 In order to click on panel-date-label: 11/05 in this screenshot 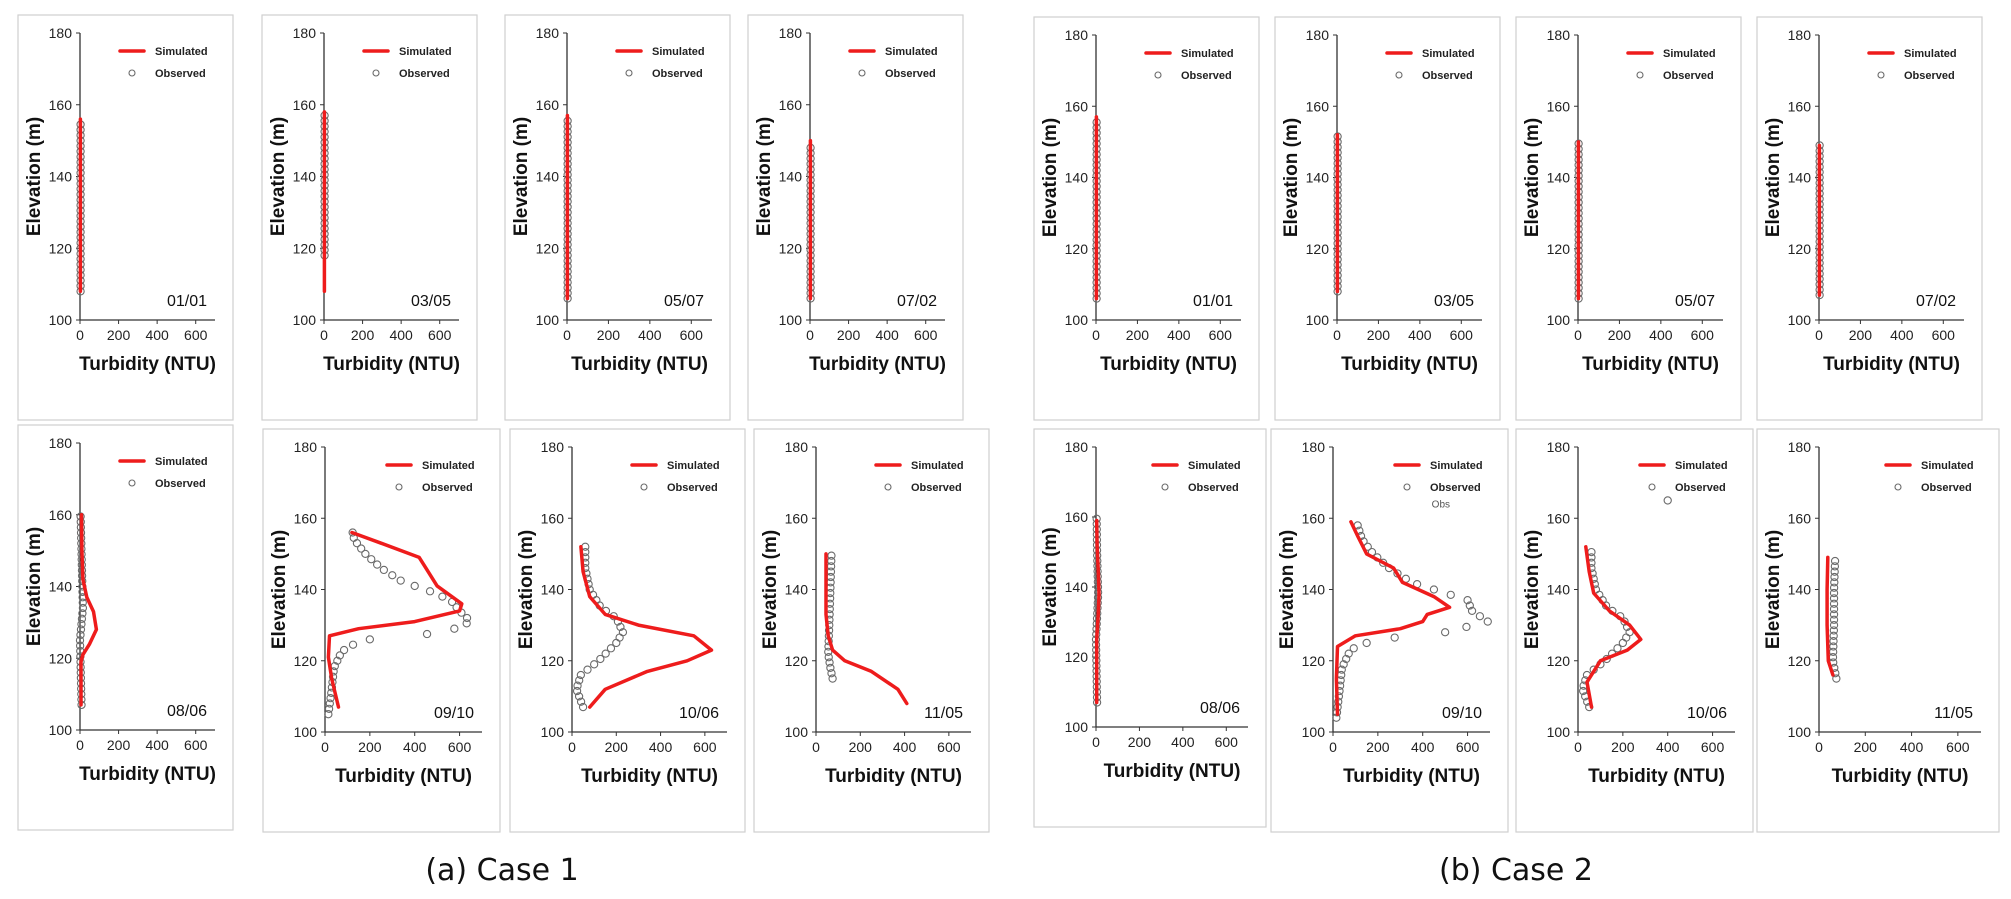, I will do `click(943, 713)`.